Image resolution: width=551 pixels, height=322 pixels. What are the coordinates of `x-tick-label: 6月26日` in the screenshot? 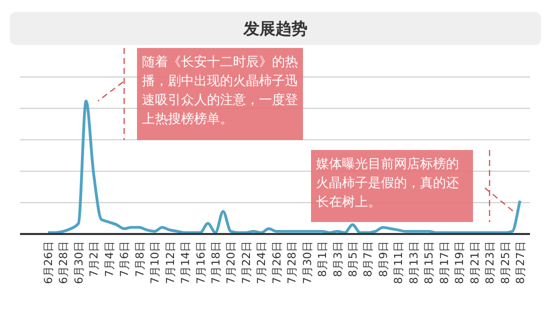 It's located at (48, 262).